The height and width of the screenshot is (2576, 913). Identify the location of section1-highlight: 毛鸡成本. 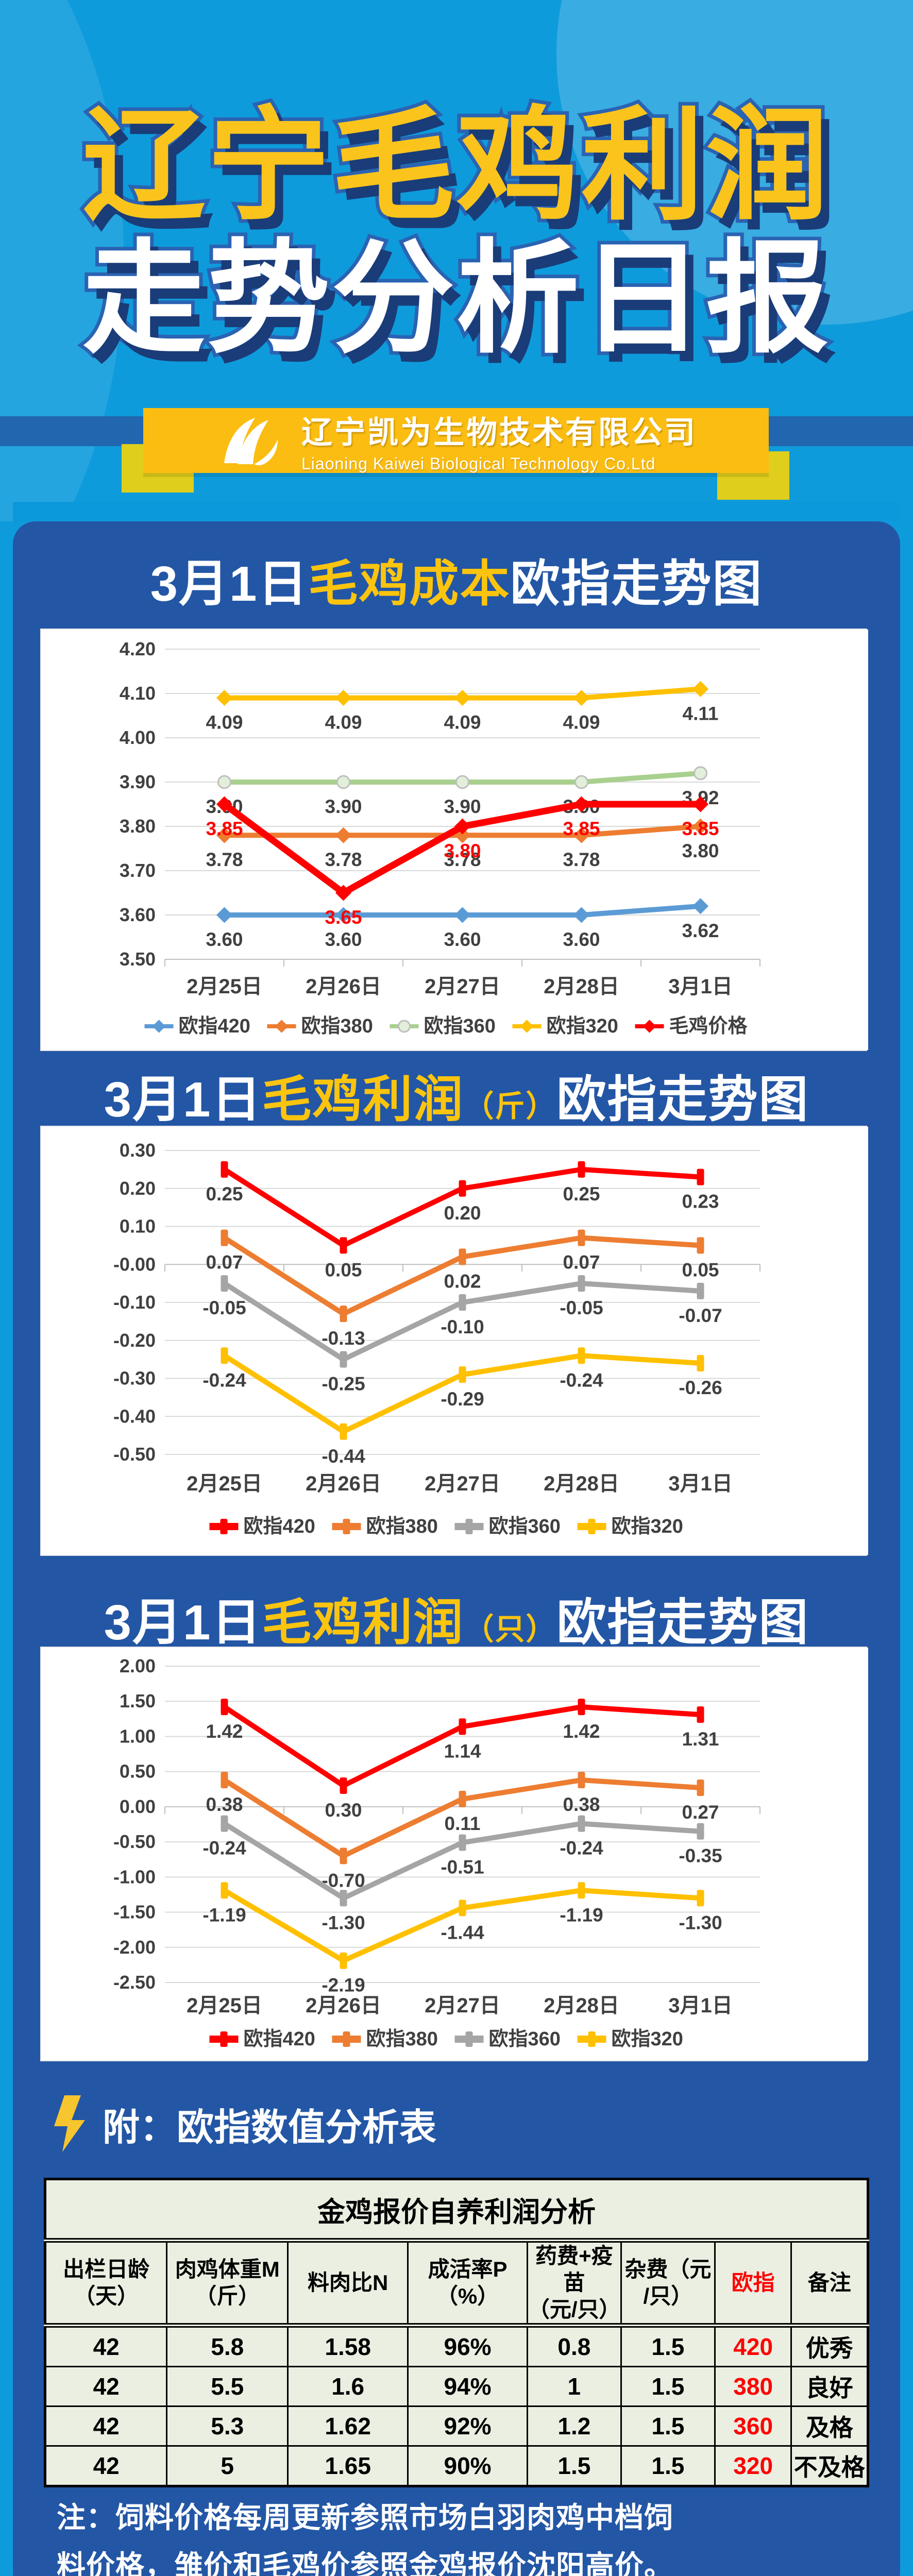
(409, 584).